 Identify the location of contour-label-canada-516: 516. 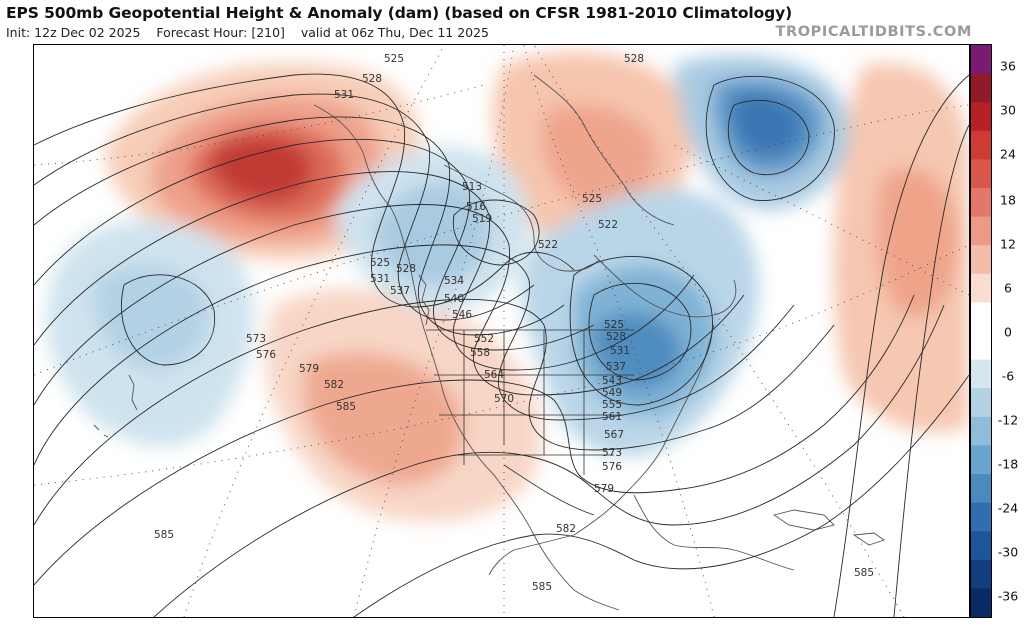
(476, 207).